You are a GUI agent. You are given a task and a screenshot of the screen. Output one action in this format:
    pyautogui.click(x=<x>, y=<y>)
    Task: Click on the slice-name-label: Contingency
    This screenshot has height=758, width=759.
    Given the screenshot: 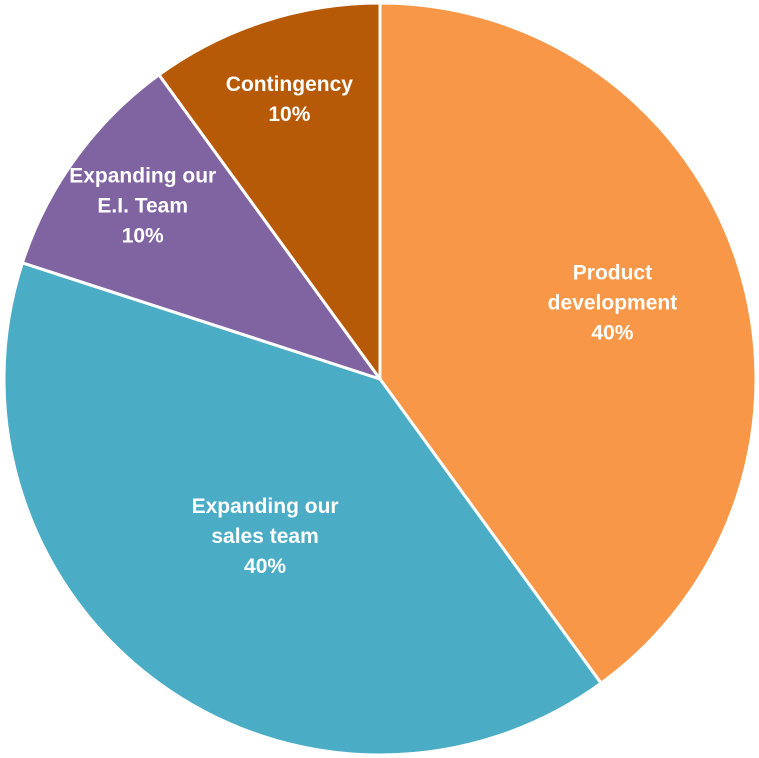 What is the action you would take?
    pyautogui.click(x=289, y=84)
    